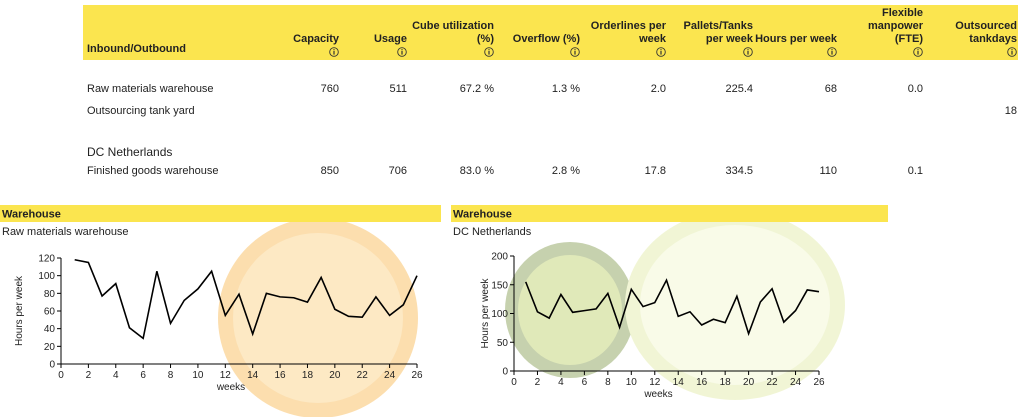 The height and width of the screenshot is (417, 1035). Describe the element at coordinates (632, 382) in the screenshot. I see `x-tick-label: 10` at that location.